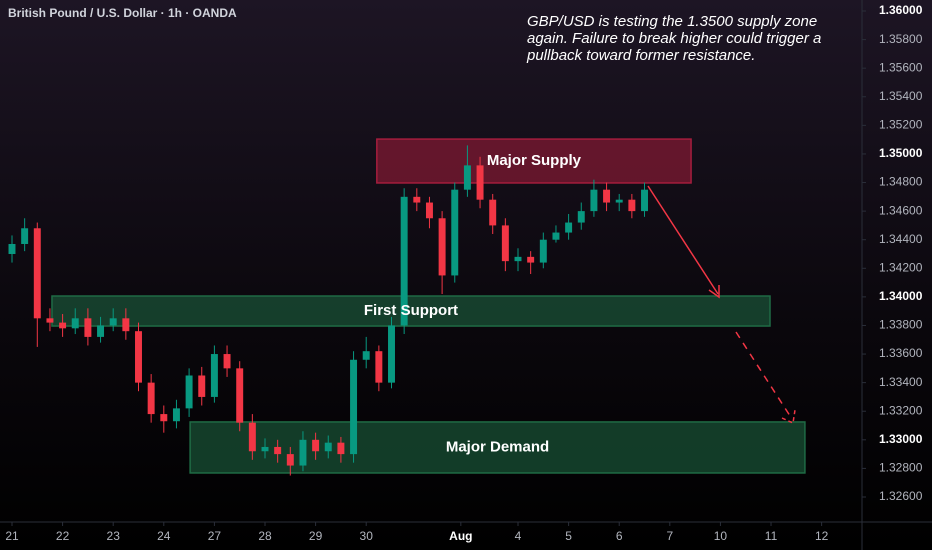 This screenshot has height=550, width=932. Describe the element at coordinates (764, 375) in the screenshot. I see `projection-arrow-dashed` at that location.